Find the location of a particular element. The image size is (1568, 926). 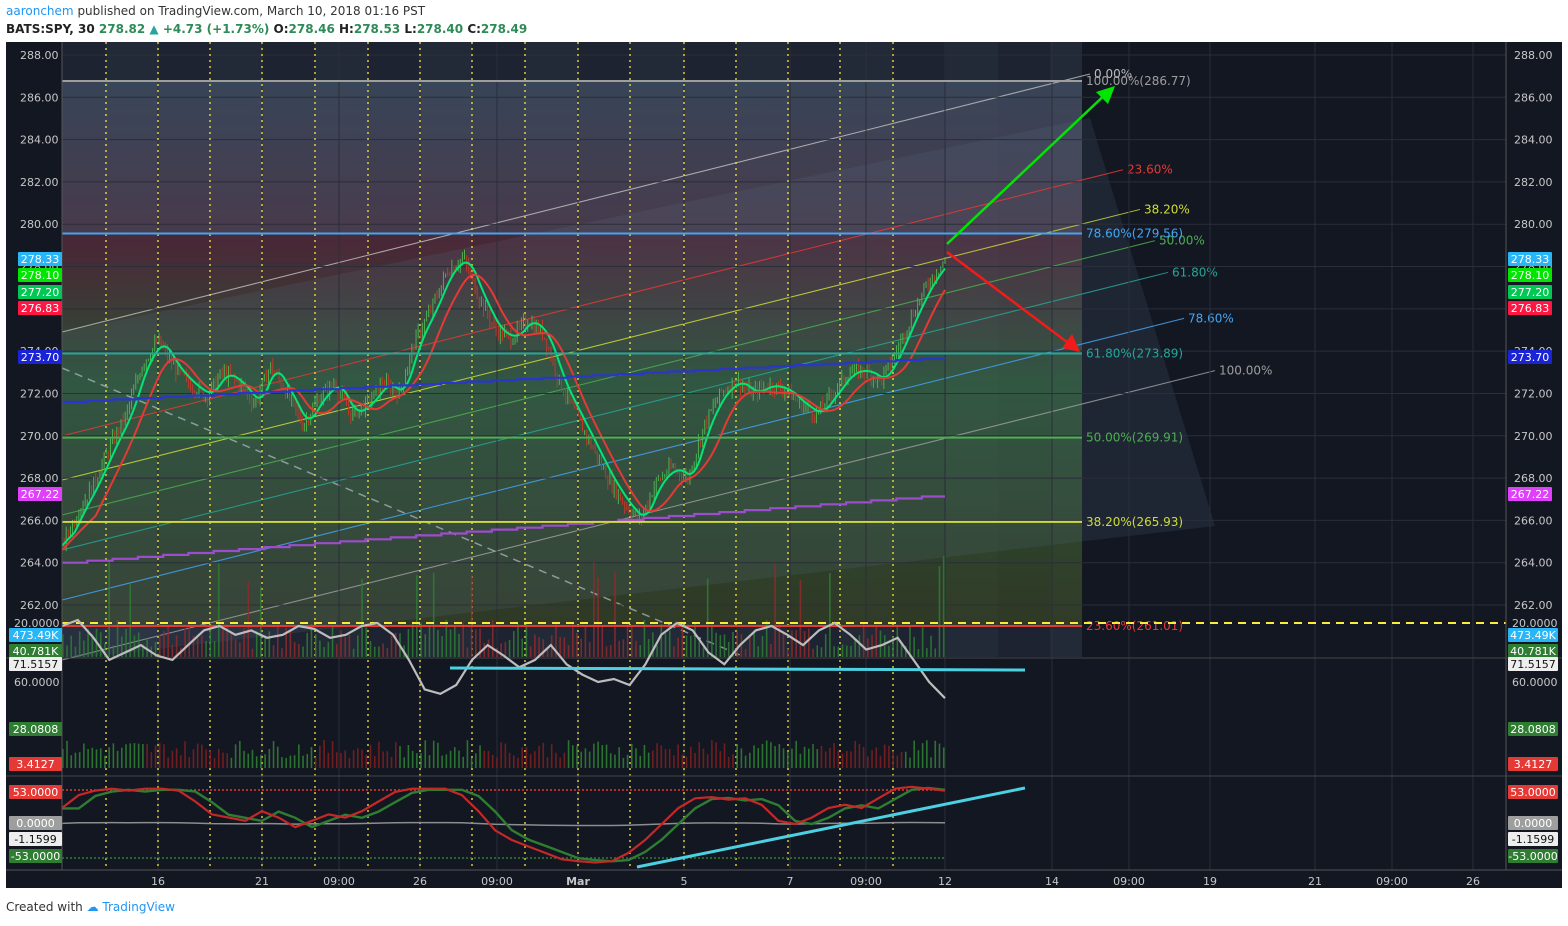

up-arrow-icon: ▲ is located at coordinates (154, 29).